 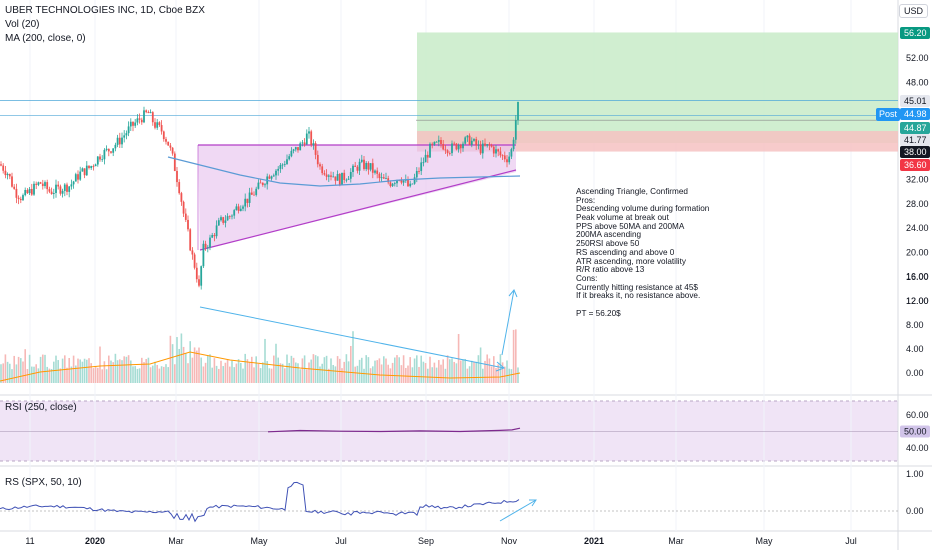 What do you see at coordinates (915, 474) in the screenshot?
I see `rs-tick-label: 1.00` at bounding box center [915, 474].